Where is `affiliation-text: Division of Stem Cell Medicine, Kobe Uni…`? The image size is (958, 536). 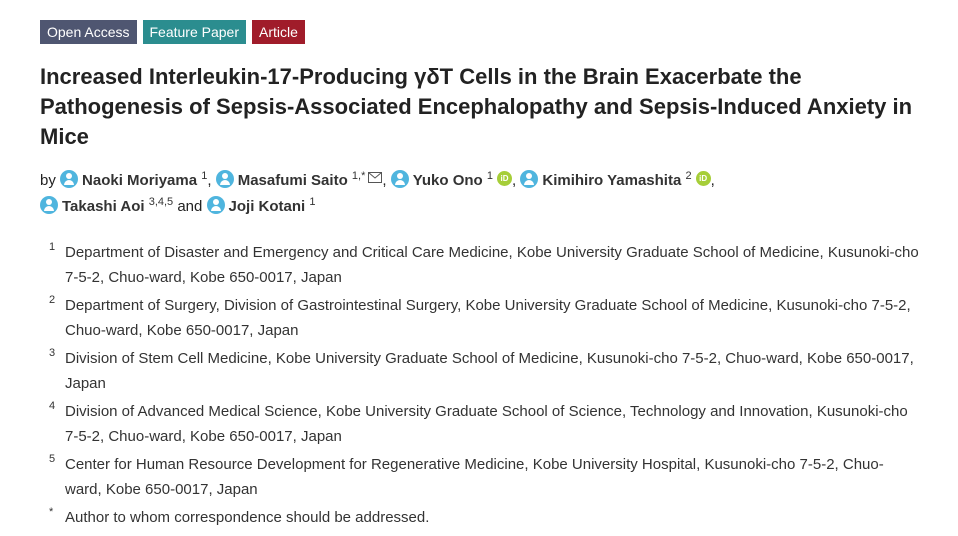 affiliation-text: Division of Stem Cell Medicine, Kobe Uni… is located at coordinates (489, 371).